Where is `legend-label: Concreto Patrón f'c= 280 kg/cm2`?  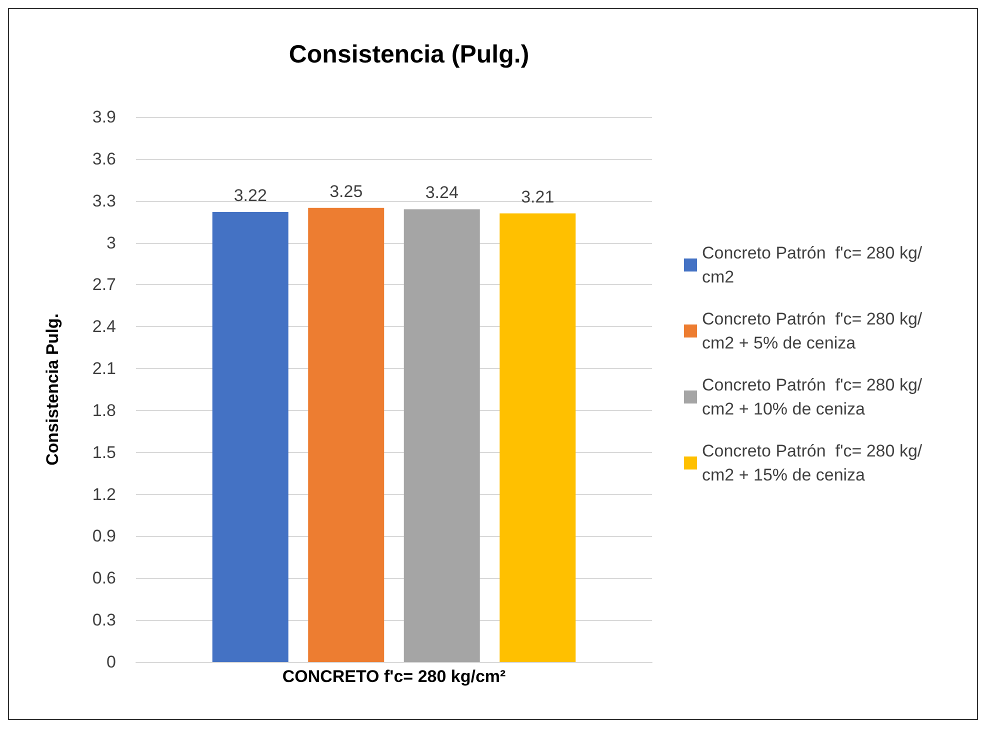
legend-label: Concreto Patrón f'c= 280 kg/cm2 is located at coordinates (812, 265).